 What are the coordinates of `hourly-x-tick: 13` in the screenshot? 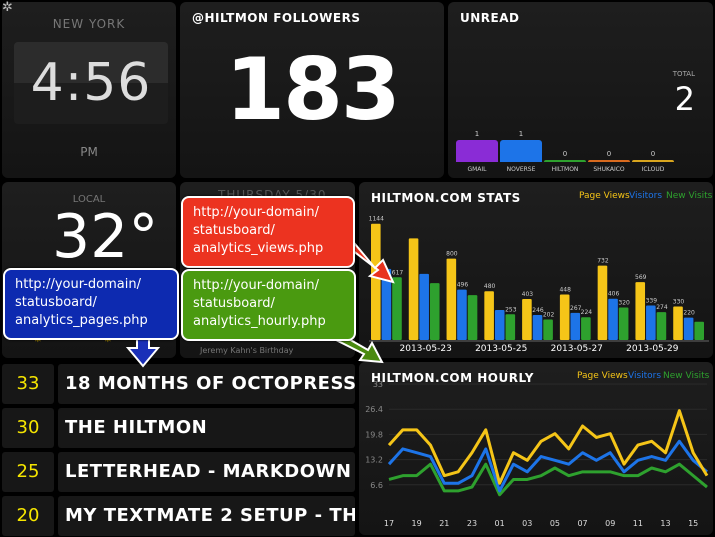 It's located at (665, 523).